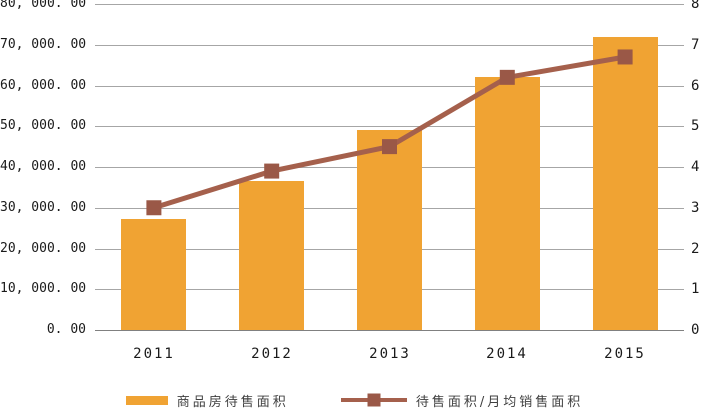  I want to click on x-axis-tick-label: 2012, so click(272, 354).